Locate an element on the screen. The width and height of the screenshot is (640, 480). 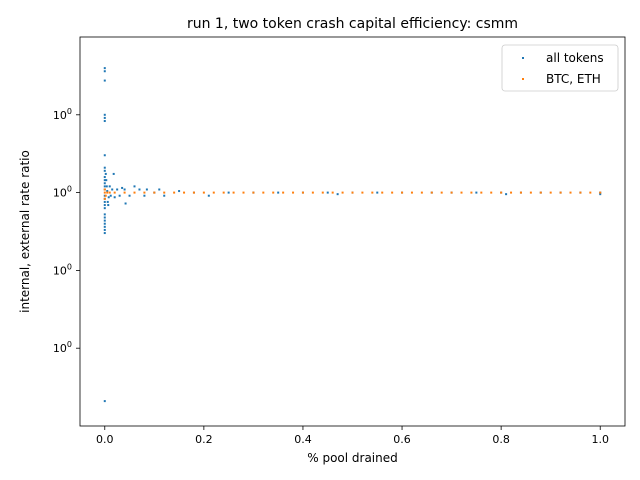
x-tick-label: 0.8 is located at coordinates (501, 439).